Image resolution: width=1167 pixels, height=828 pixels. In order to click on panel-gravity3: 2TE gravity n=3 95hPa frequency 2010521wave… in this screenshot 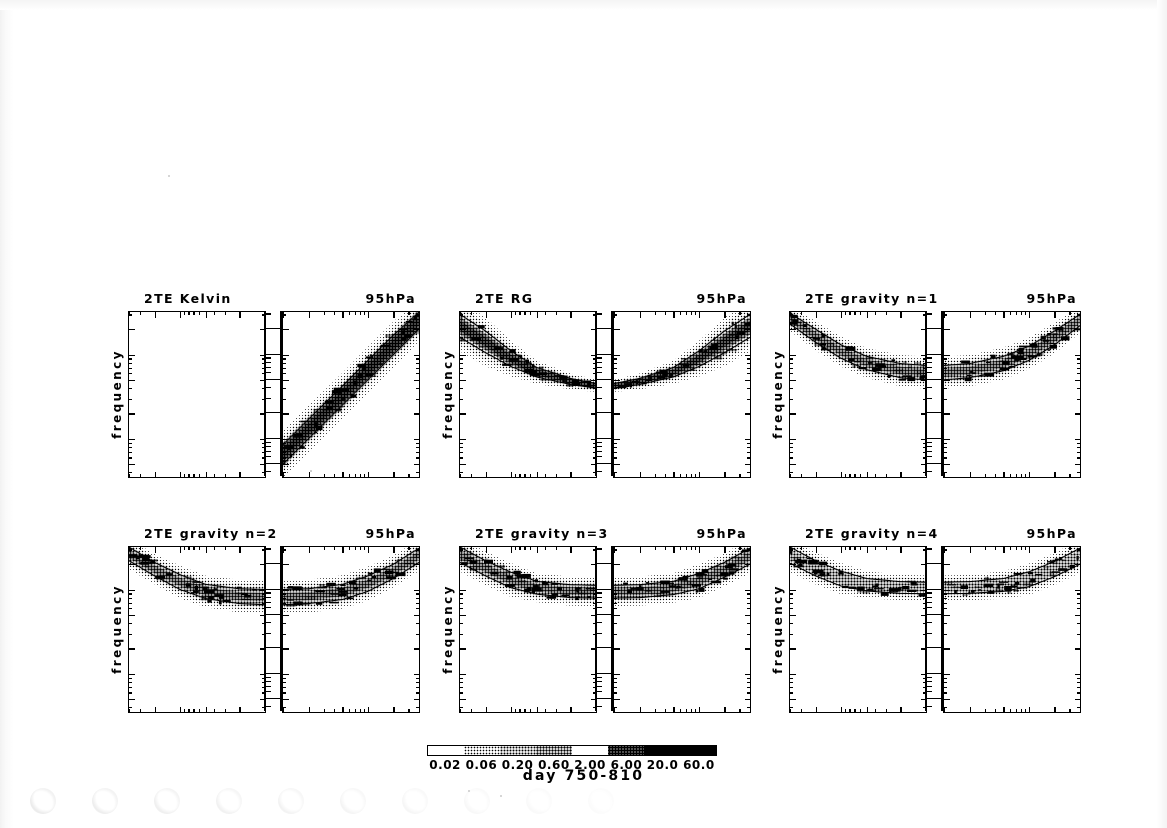, I will do `click(596, 619)`.